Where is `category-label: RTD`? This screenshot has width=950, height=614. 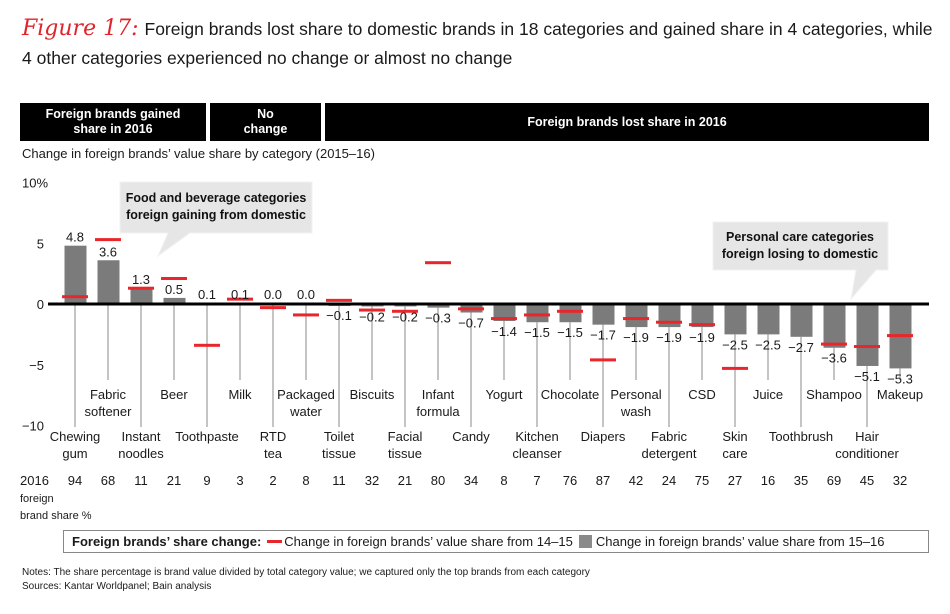
category-label: RTD is located at coordinates (273, 436).